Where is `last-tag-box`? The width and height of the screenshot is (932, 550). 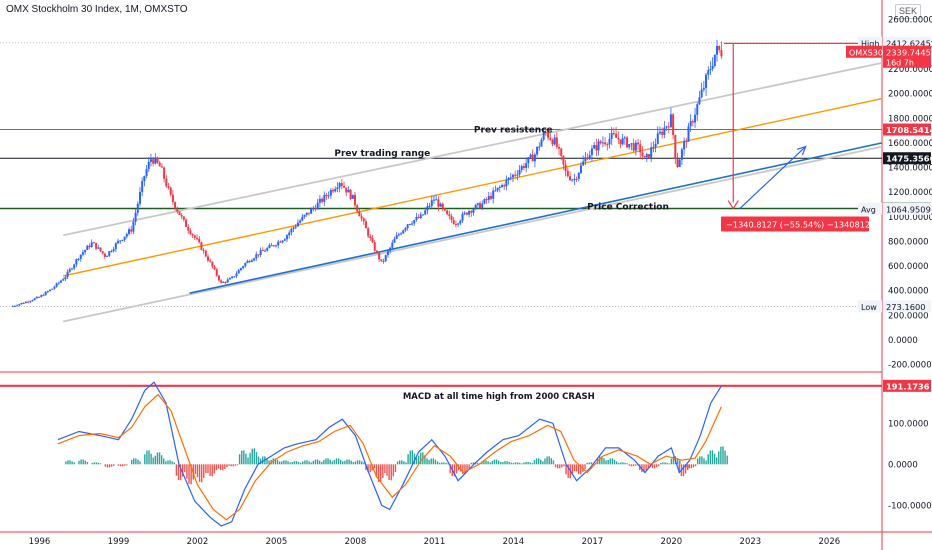
last-tag-box is located at coordinates (864, 51).